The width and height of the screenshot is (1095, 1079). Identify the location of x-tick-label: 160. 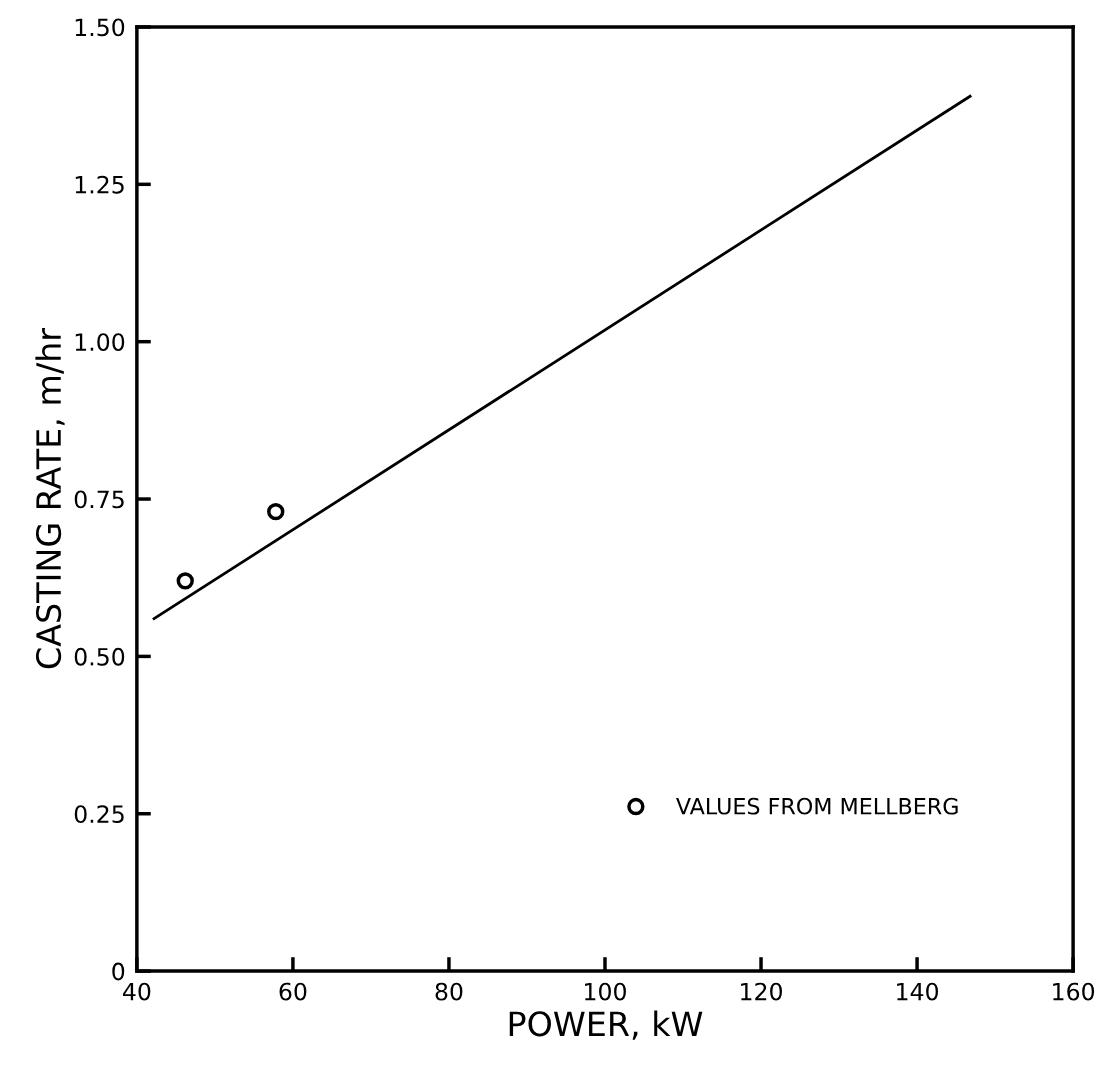
(1074, 991).